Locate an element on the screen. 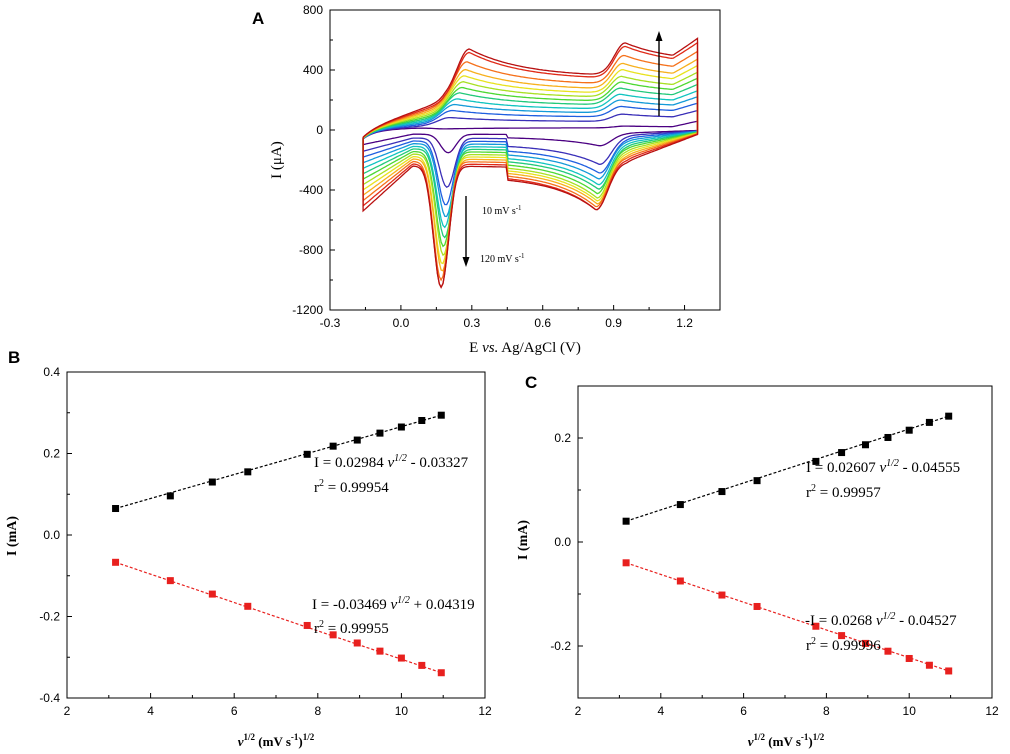 The width and height of the screenshot is (1010, 754). y-tick-label: -400 is located at coordinates (311, 190).